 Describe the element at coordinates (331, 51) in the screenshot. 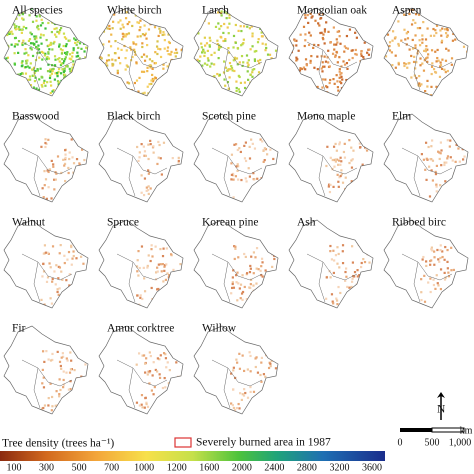

I see `map-panel: Mongolian oak` at that location.